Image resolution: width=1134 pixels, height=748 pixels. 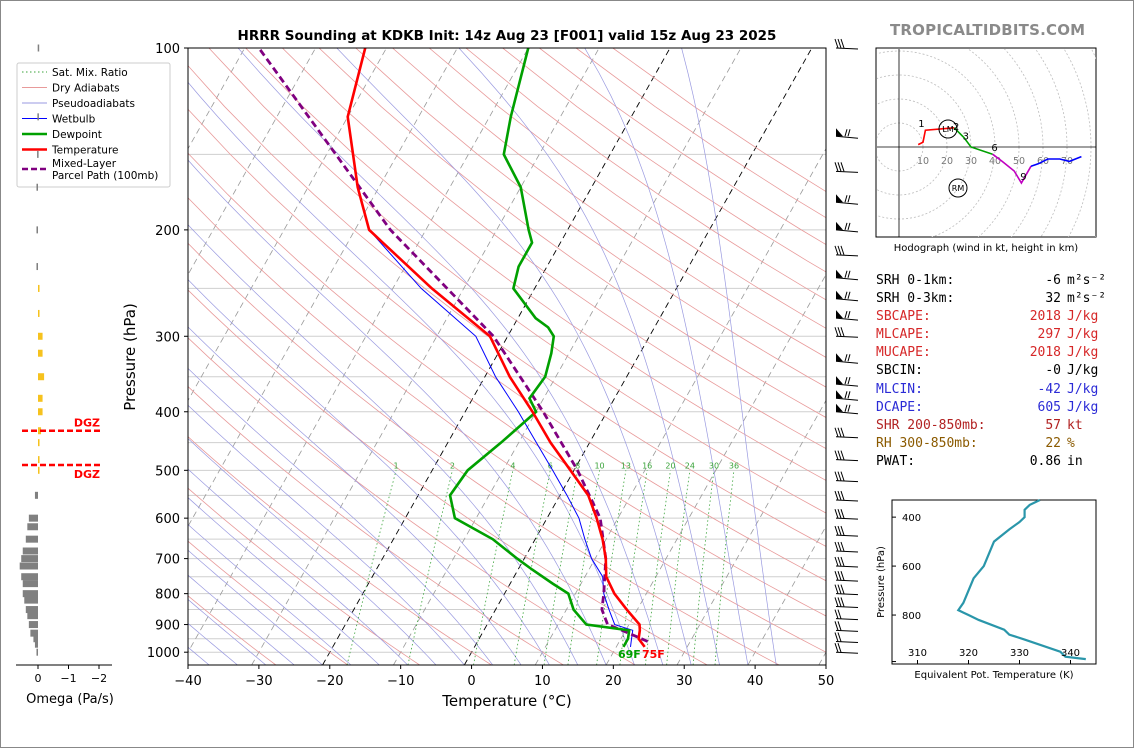 What do you see at coordinates (647, 465) in the screenshot?
I see `mixing-ratio-label: 16` at bounding box center [647, 465].